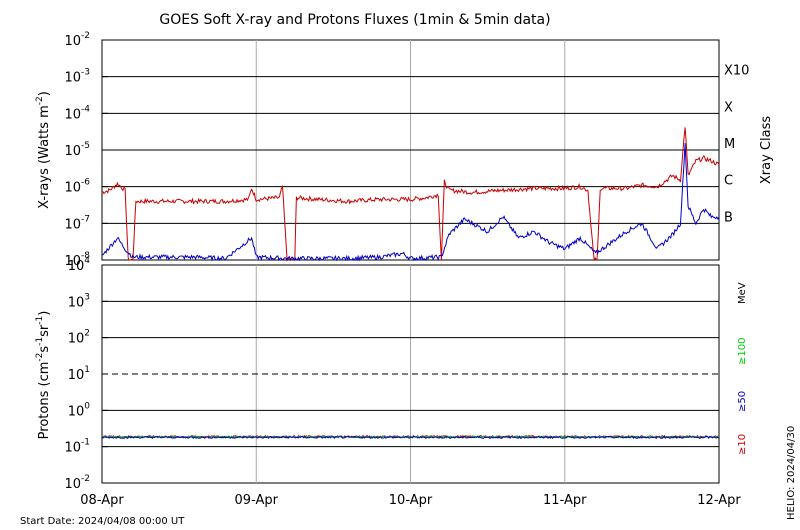 The width and height of the screenshot is (800, 530). What do you see at coordinates (77, 40) in the screenshot?
I see `xray-y-tick-label: 10⁻²` at bounding box center [77, 40].